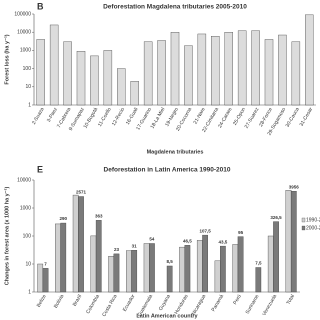 Image resolution: width=320 pixels, height=320 pixels. Describe the element at coordinates (59, 301) in the screenshot. I see `x-tick-label: Bolivia` at that location.